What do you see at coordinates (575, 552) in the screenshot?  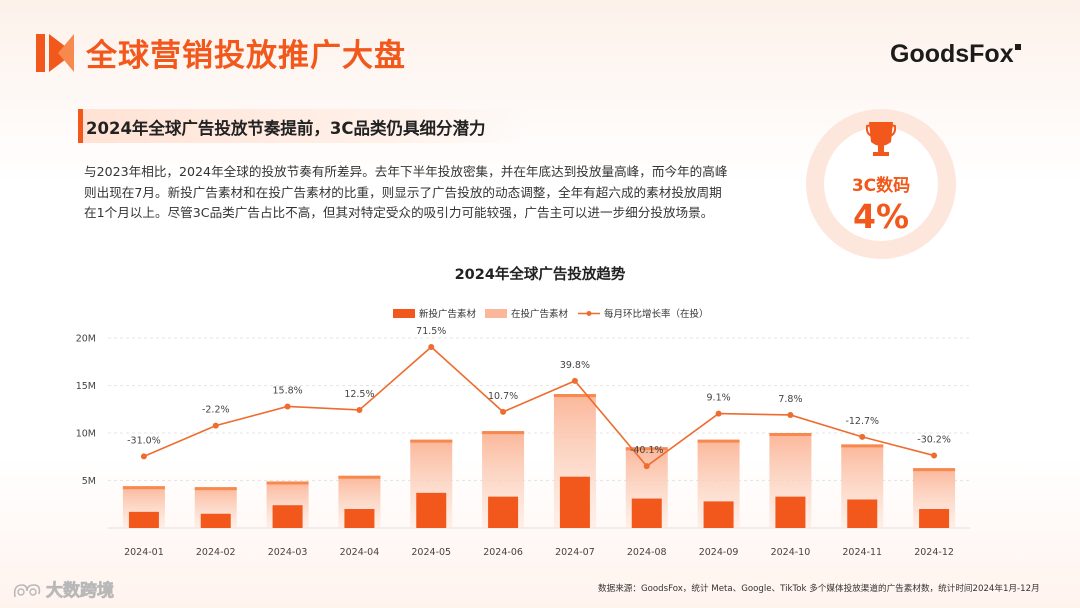 I see `x-tick-label: 2024-07` at bounding box center [575, 552].